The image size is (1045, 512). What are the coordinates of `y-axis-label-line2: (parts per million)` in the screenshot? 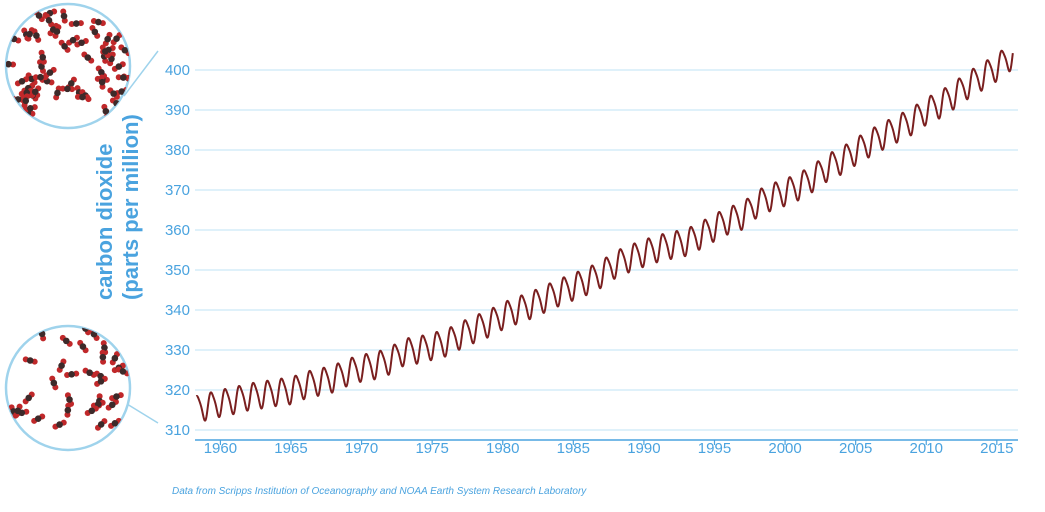 It's located at (130, 207).